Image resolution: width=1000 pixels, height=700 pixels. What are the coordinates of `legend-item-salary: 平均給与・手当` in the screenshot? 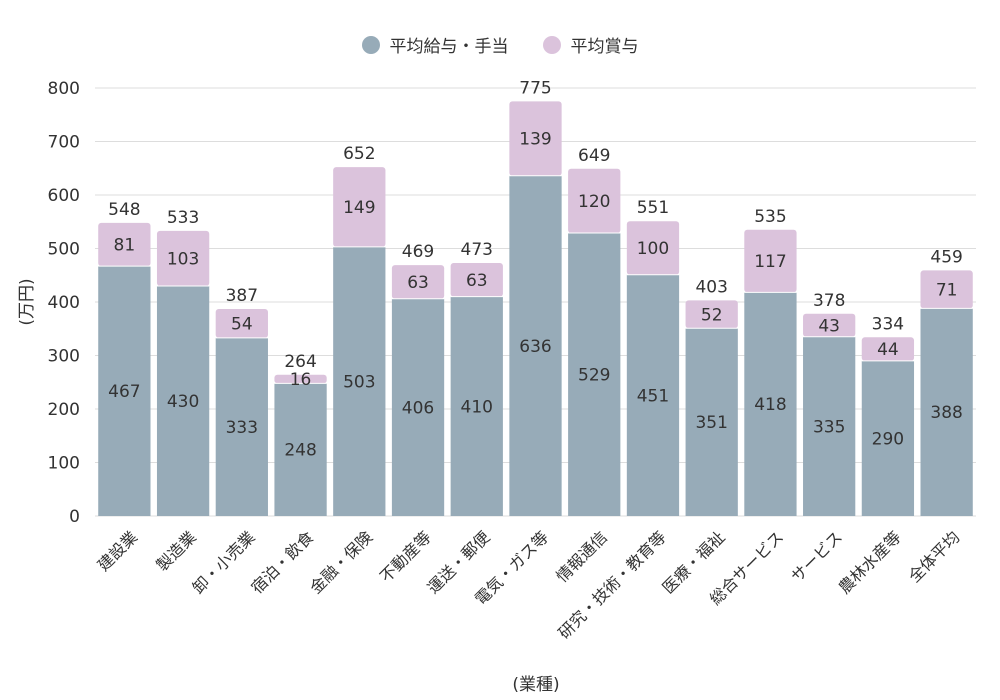 It's located at (435, 44).